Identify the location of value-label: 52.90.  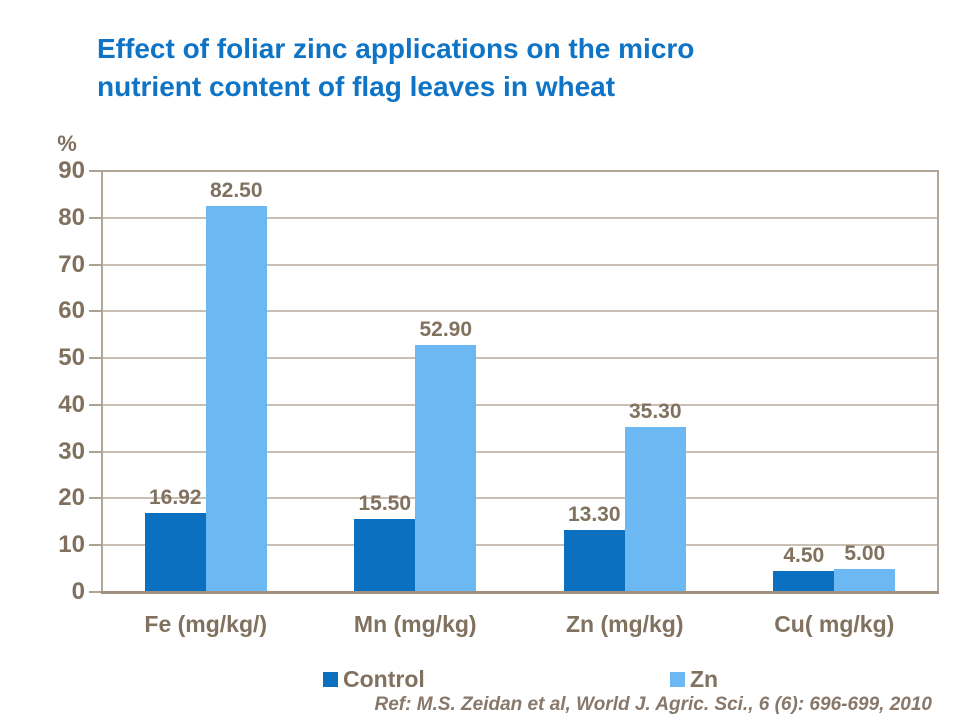
(446, 329).